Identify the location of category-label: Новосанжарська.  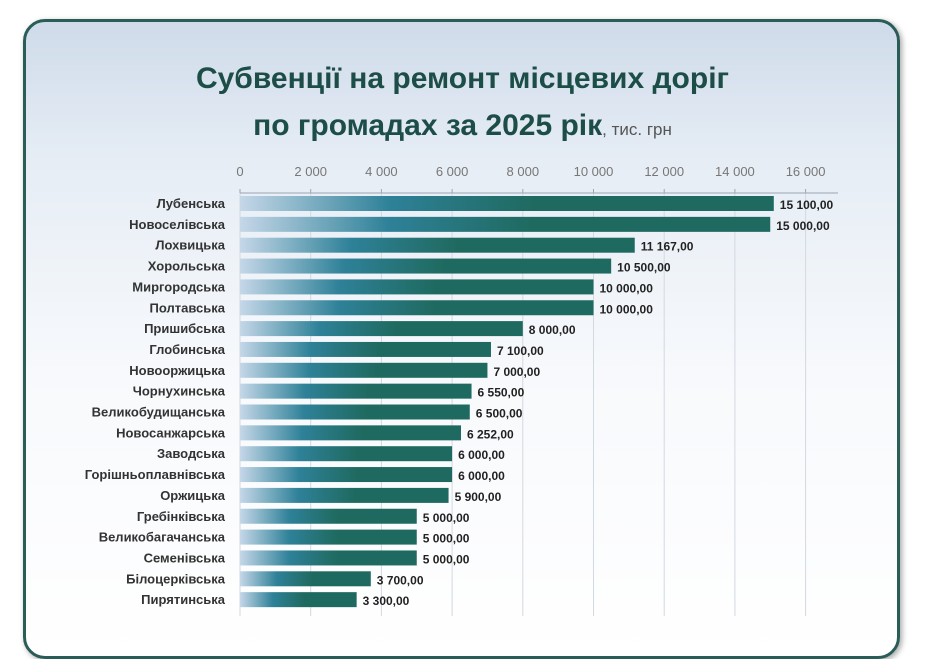
(171, 432).